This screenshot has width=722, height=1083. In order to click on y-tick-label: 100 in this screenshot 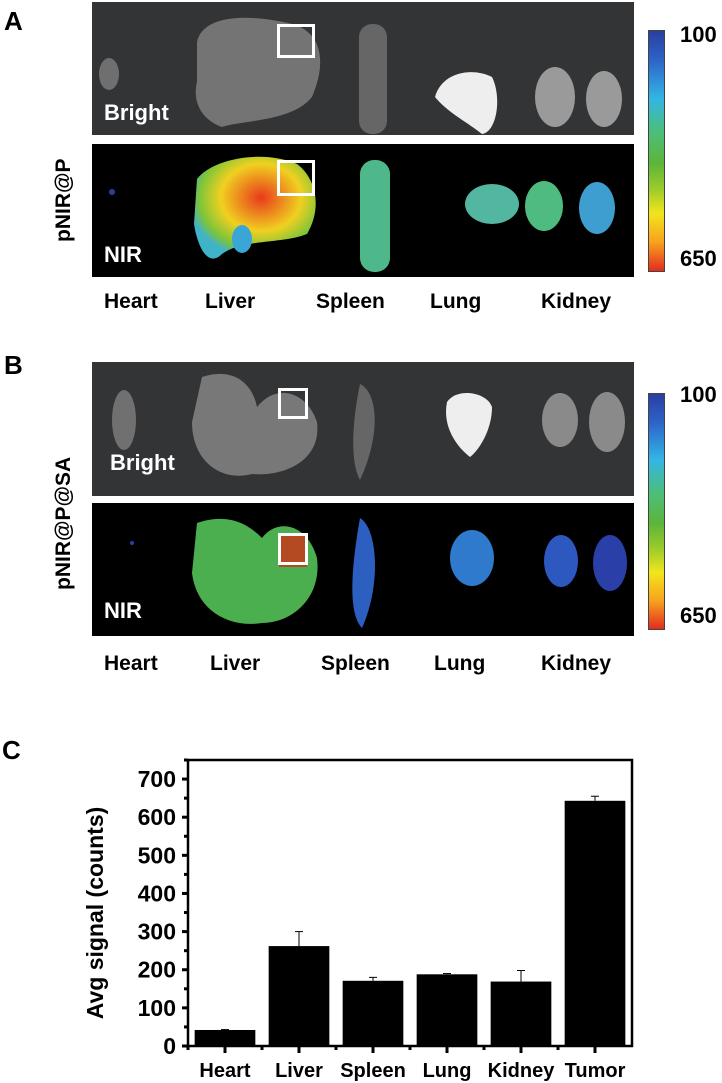, I will do `click(157, 1008)`.